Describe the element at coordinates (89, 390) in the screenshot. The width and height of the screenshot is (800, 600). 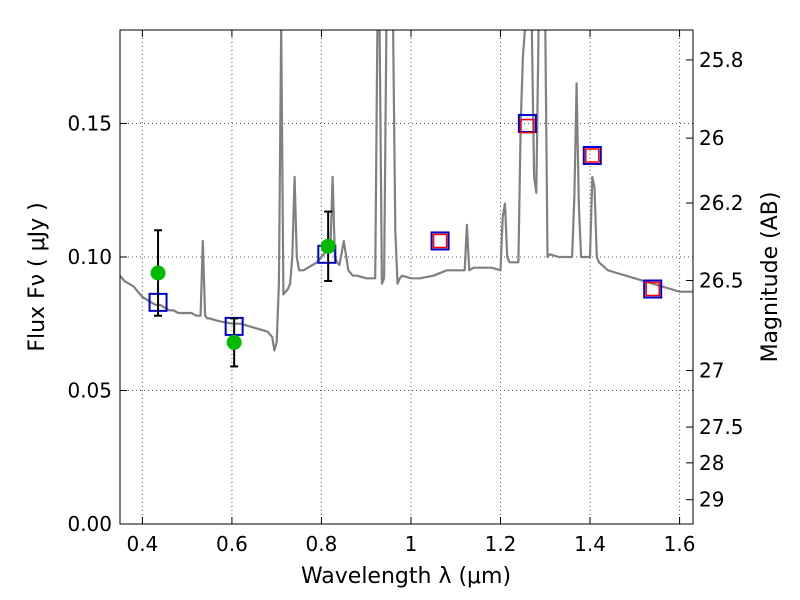
I see `y-tick-label: 0.05` at that location.